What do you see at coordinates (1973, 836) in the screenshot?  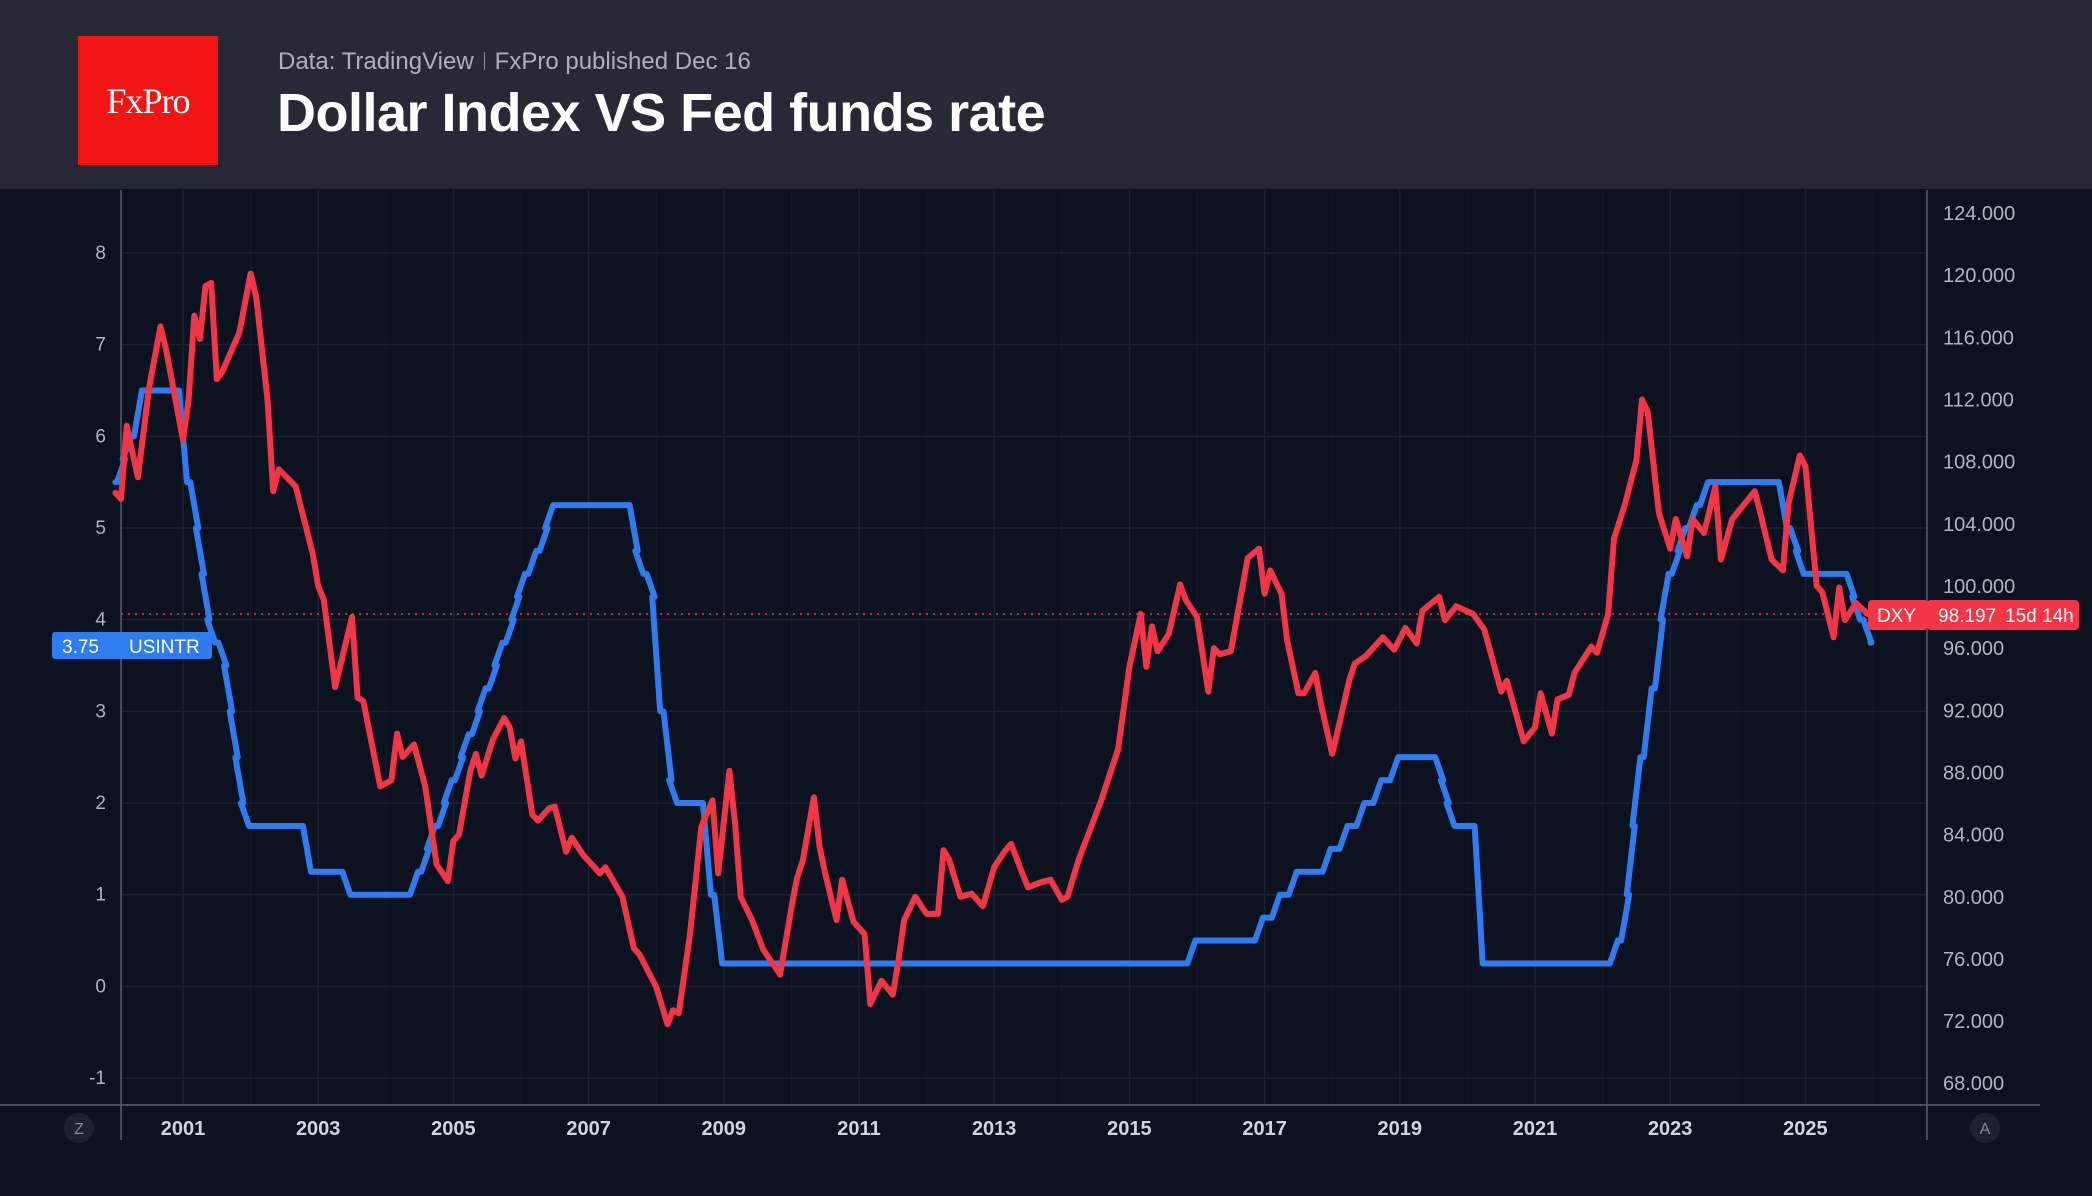 I see `right-tick-label: 84.000` at bounding box center [1973, 836].